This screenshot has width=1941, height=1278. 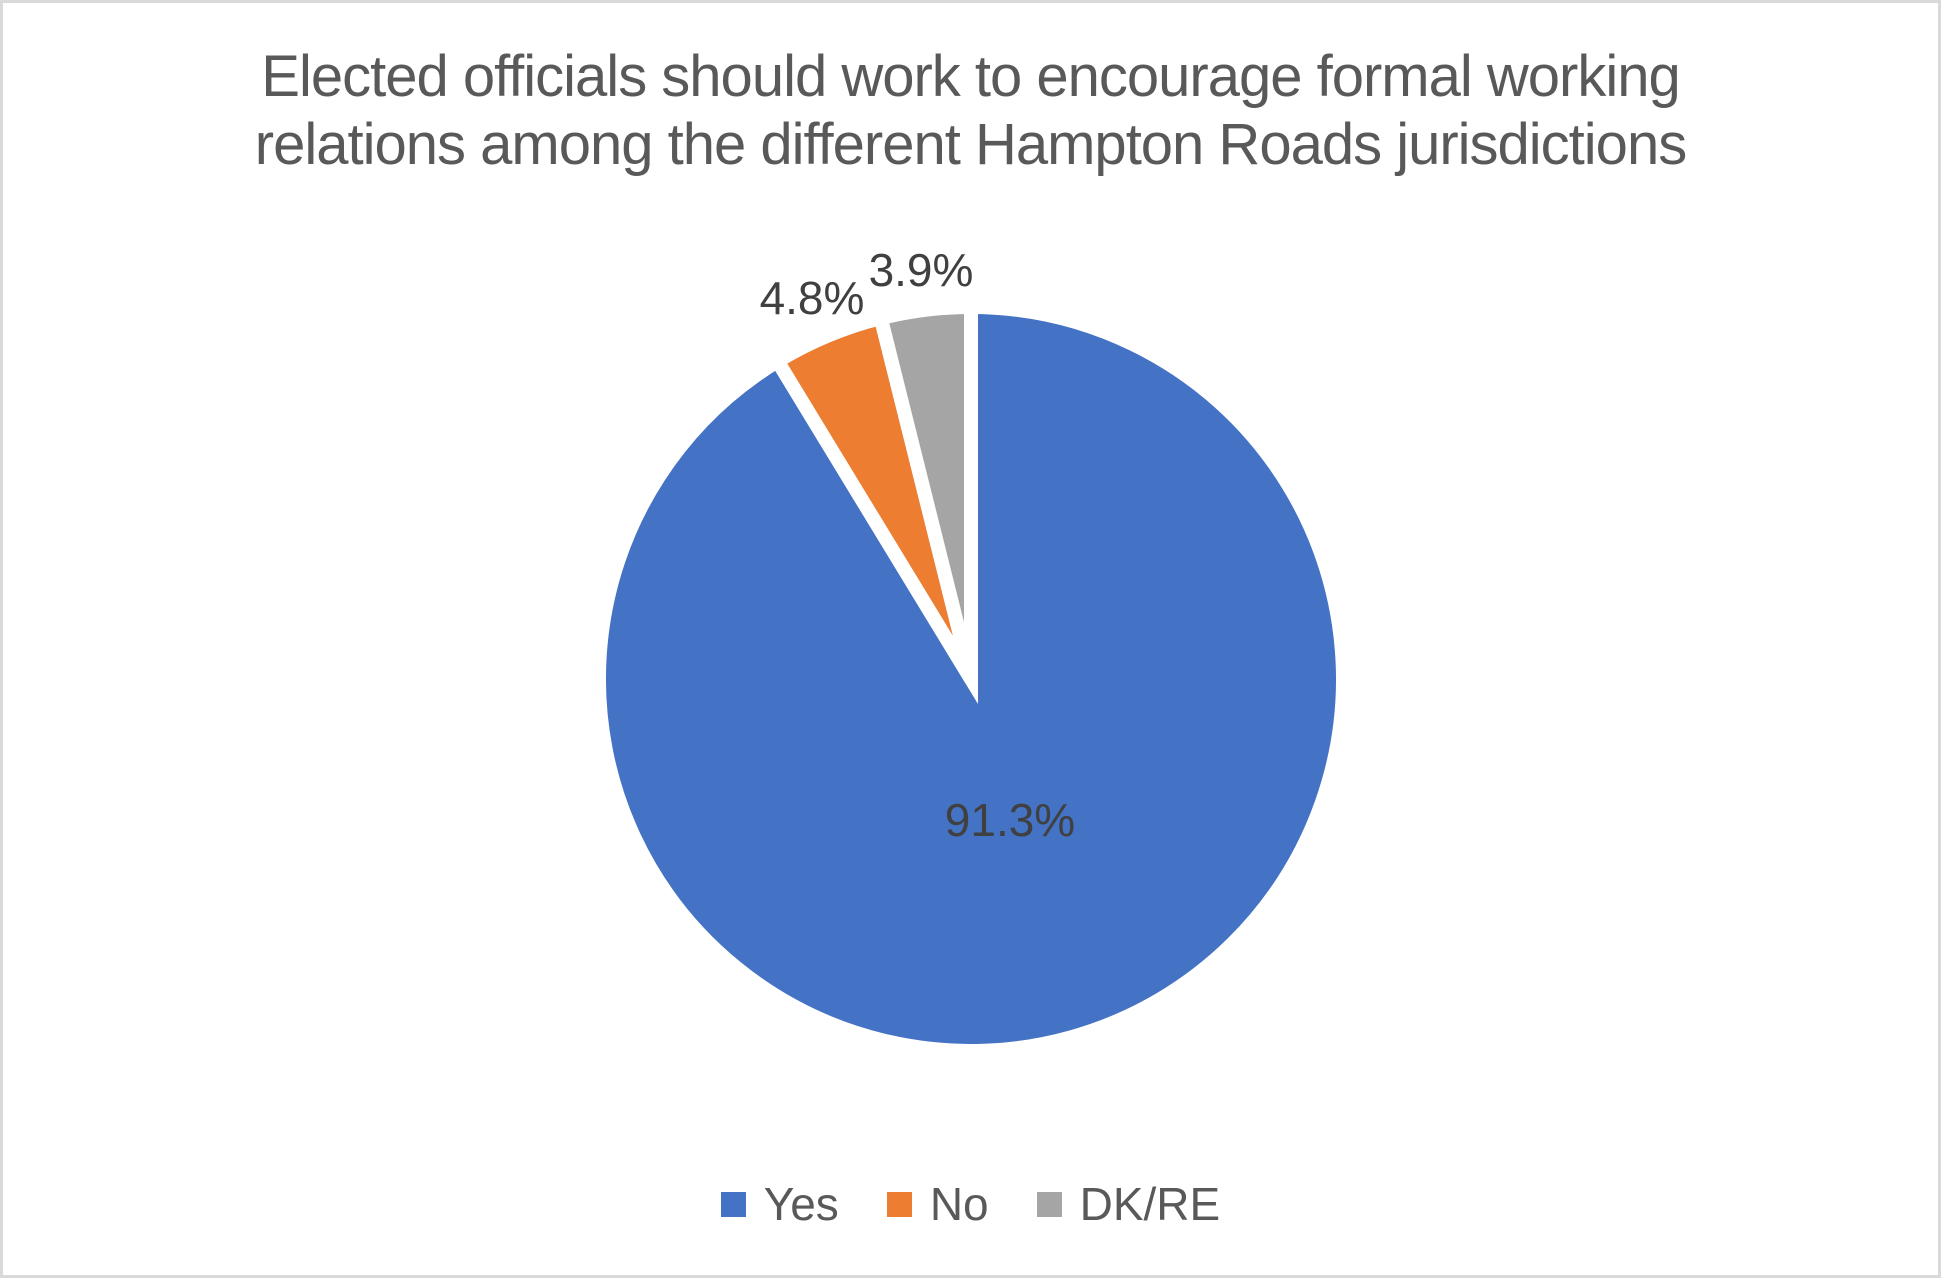 I want to click on slice-label-yes: 91.3%, so click(x=1010, y=820).